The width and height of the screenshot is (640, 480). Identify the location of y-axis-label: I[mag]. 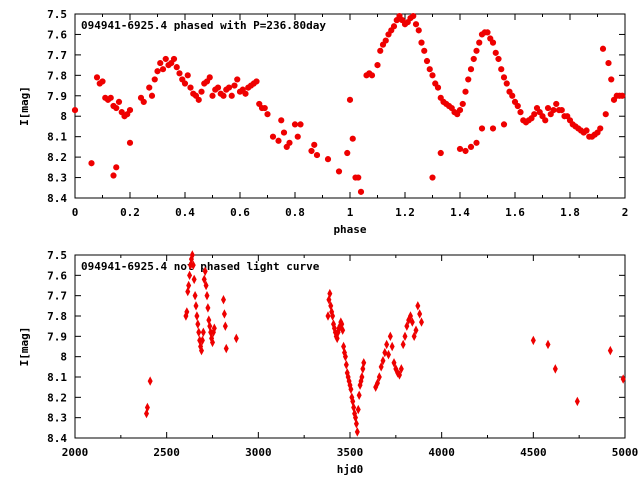
(24, 347).